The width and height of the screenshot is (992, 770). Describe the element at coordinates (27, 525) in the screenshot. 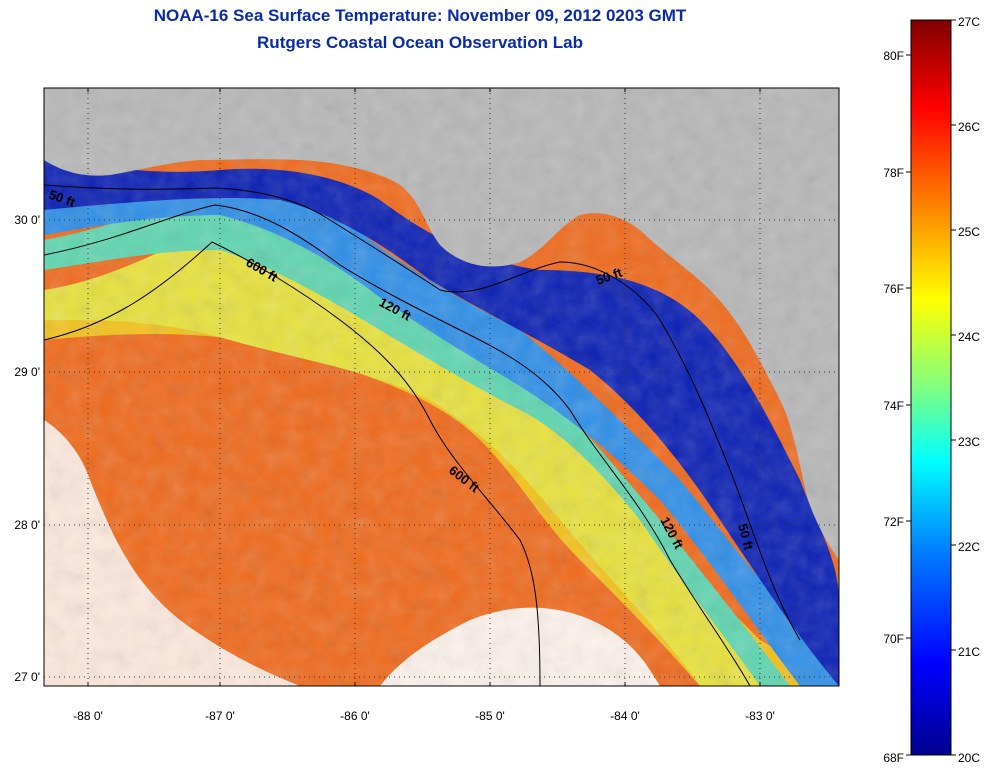

I see `lat-tick-label: 28 0'` at that location.